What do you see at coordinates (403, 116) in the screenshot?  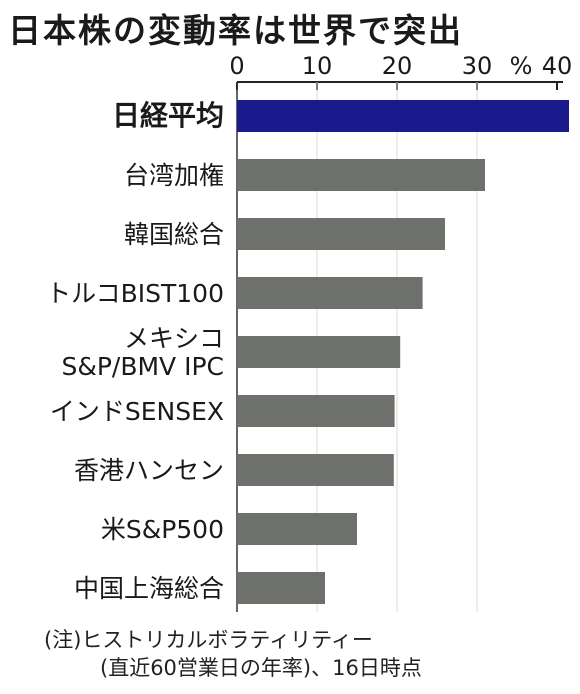 I see `bar-highlight` at bounding box center [403, 116].